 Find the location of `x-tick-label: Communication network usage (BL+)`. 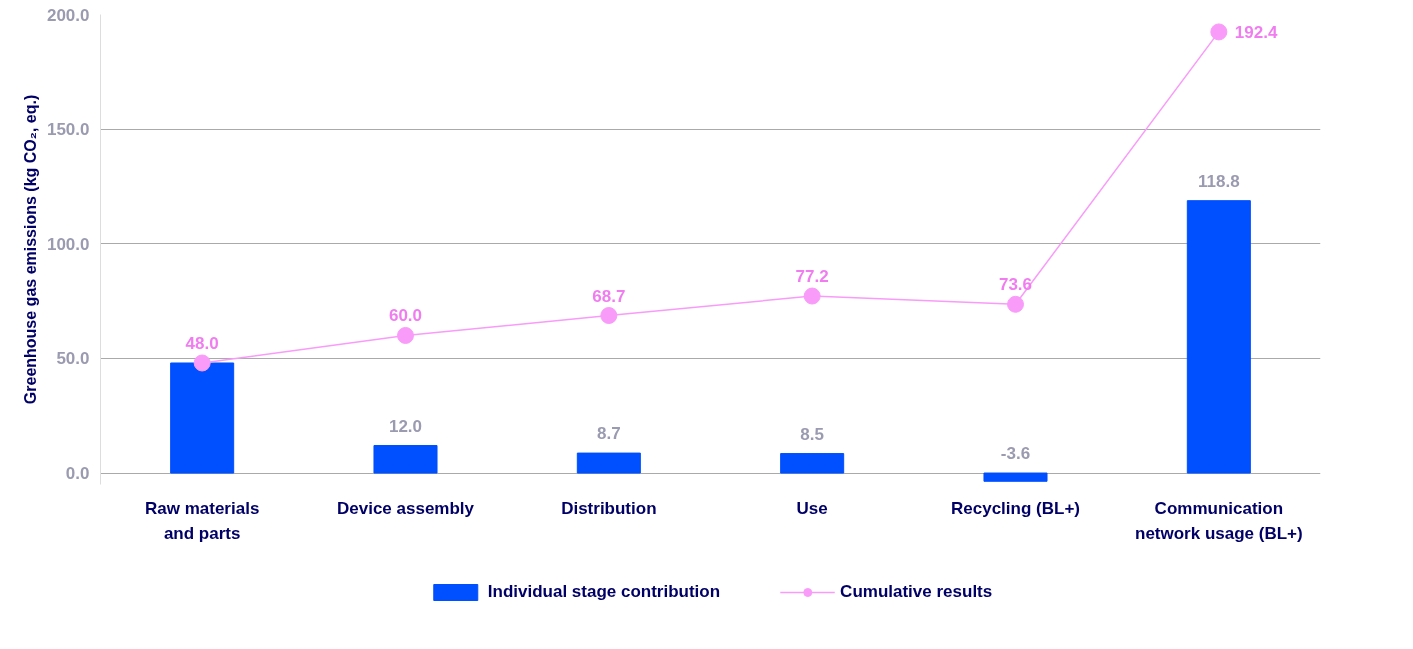

x-tick-label: Communication network usage (BL+) is located at coordinates (1219, 521).